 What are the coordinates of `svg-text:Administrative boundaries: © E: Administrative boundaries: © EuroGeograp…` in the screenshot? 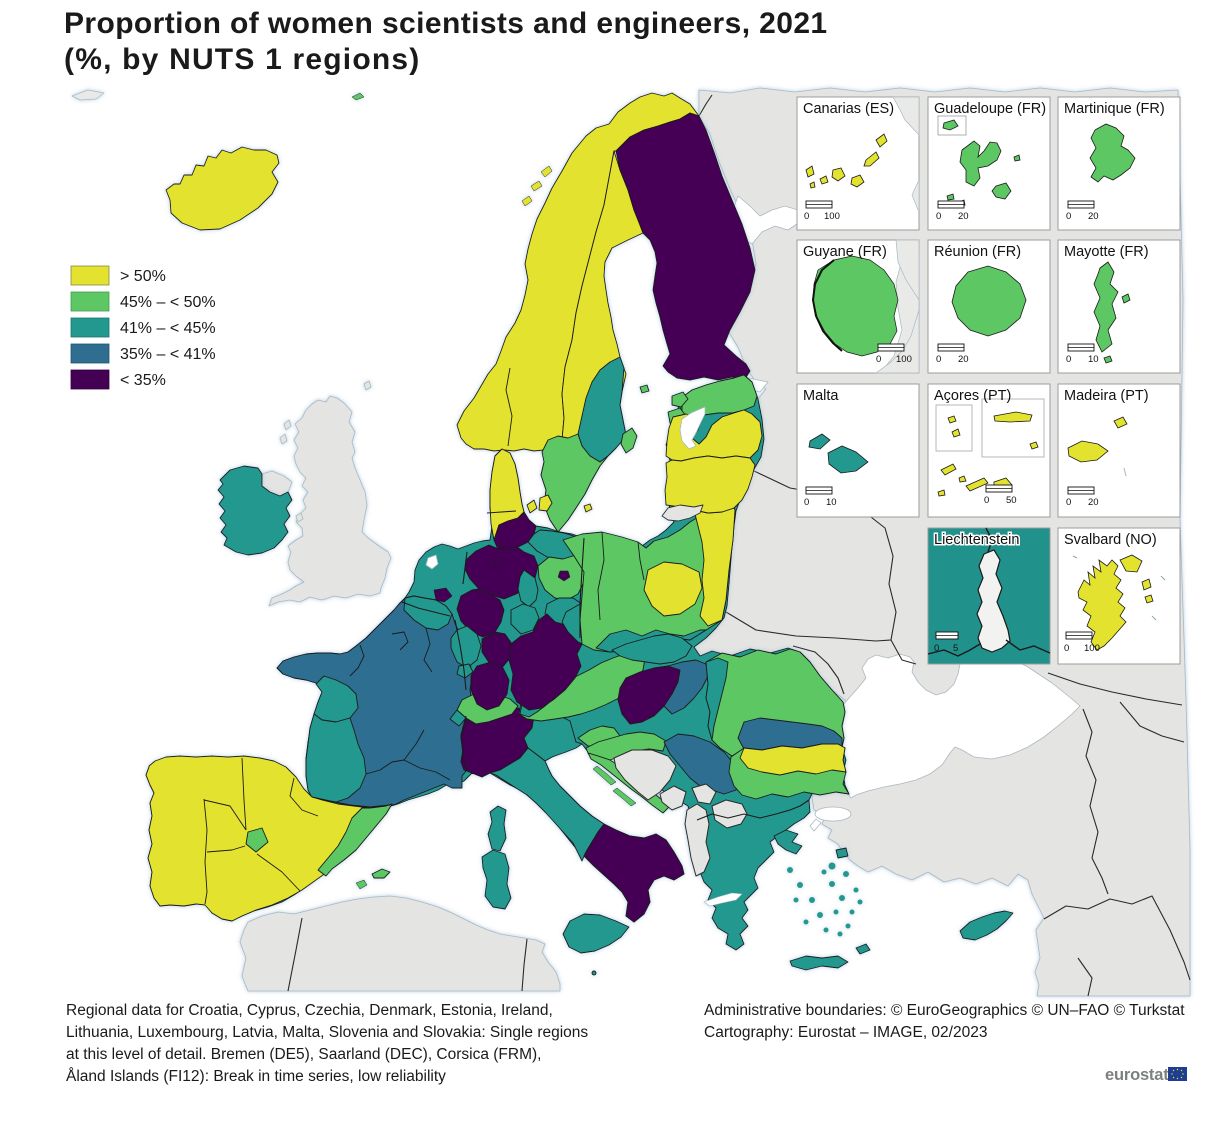 It's located at (944, 1010).